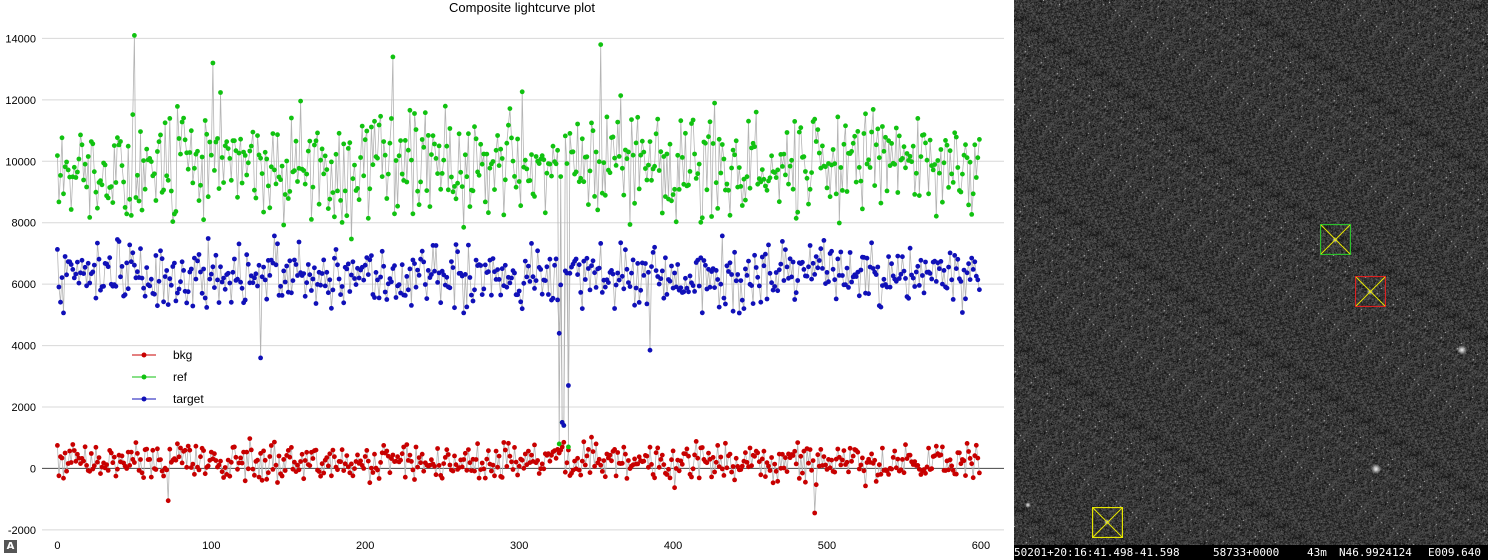 The width and height of the screenshot is (1488, 560). I want to click on check-star-marker, so click(1107, 522).